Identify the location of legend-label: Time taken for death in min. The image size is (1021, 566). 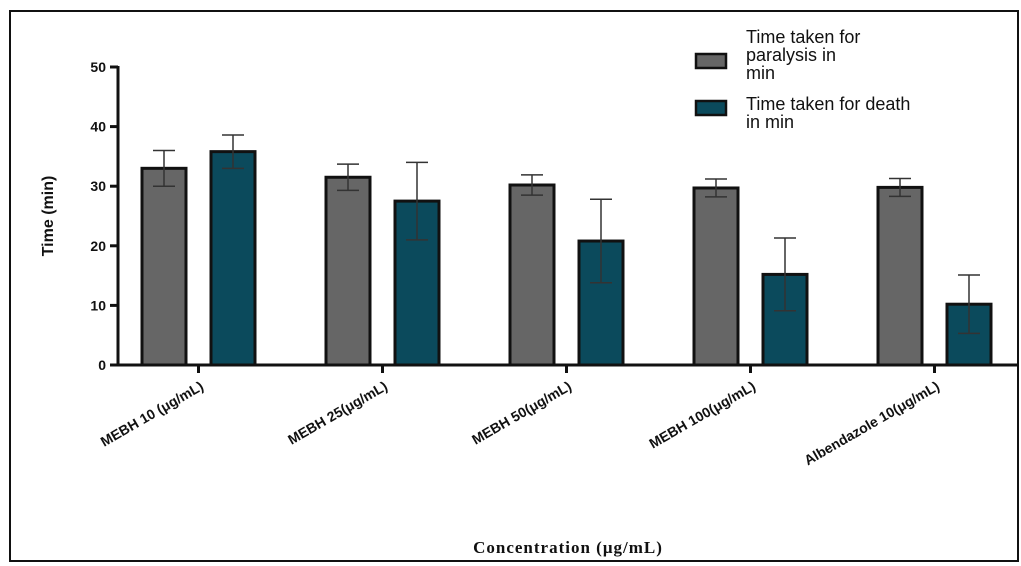
(828, 113).